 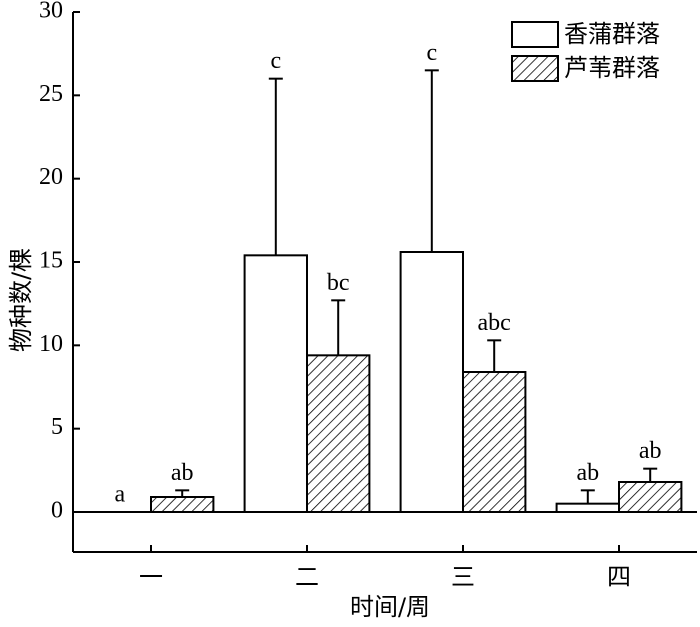 I want to click on y-tick-label: 20, so click(x=51, y=177).